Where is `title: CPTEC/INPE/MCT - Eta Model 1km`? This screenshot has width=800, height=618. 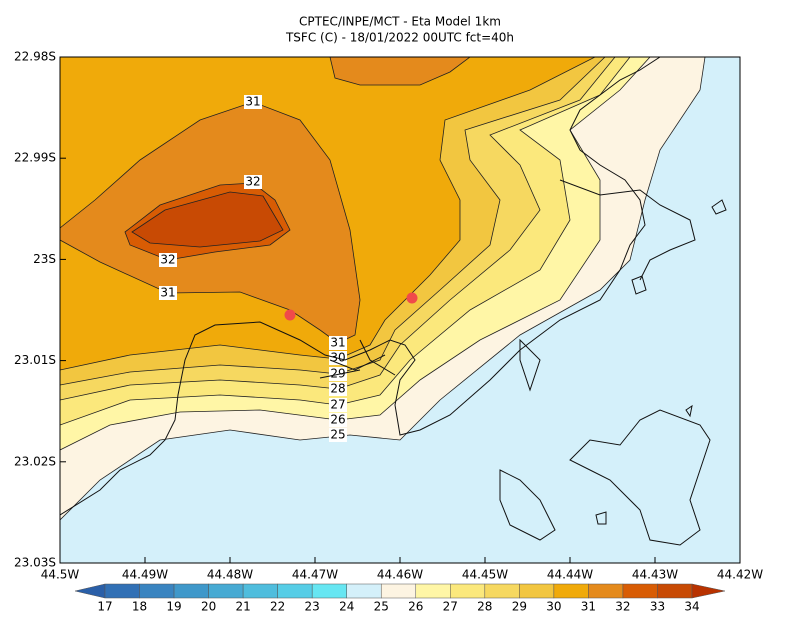
title: CPTEC/INPE/MCT - Eta Model 1km is located at coordinates (400, 22).